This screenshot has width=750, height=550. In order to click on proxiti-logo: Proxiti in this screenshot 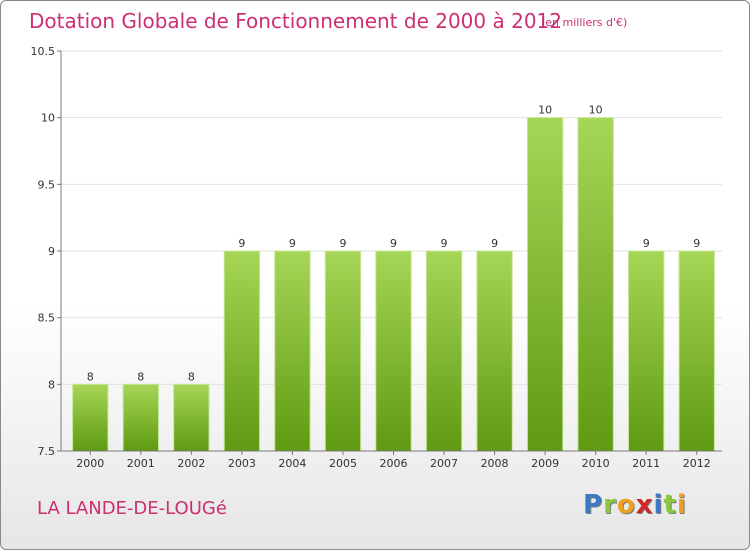, I will do `click(635, 505)`.